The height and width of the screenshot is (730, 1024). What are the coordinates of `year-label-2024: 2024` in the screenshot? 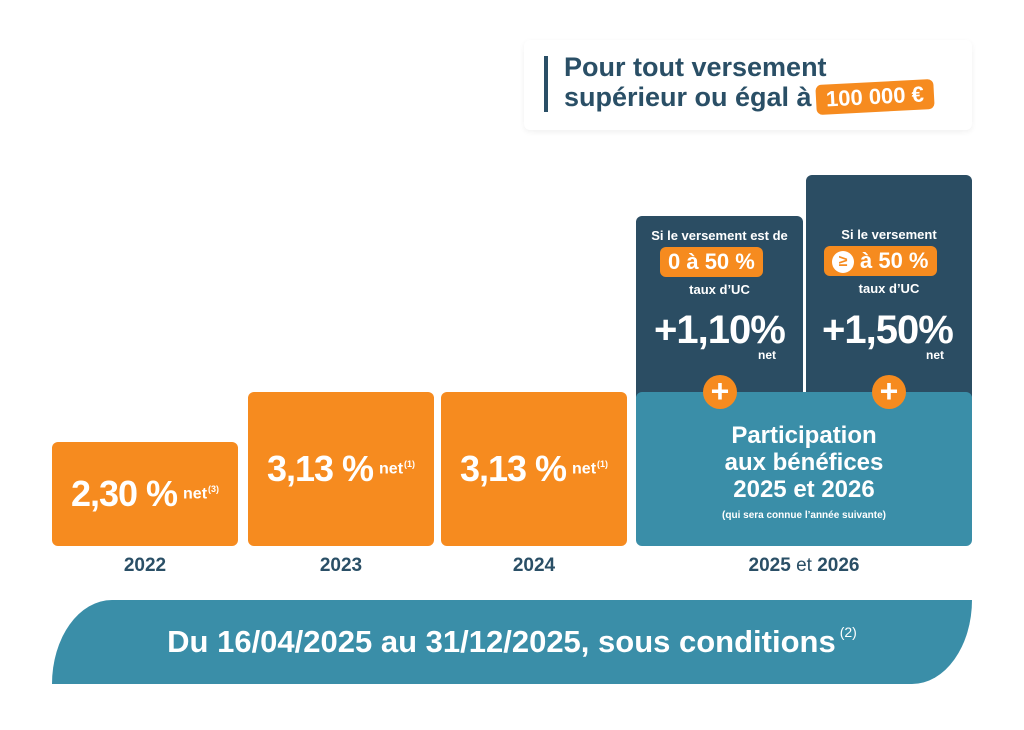 It's located at (534, 565).